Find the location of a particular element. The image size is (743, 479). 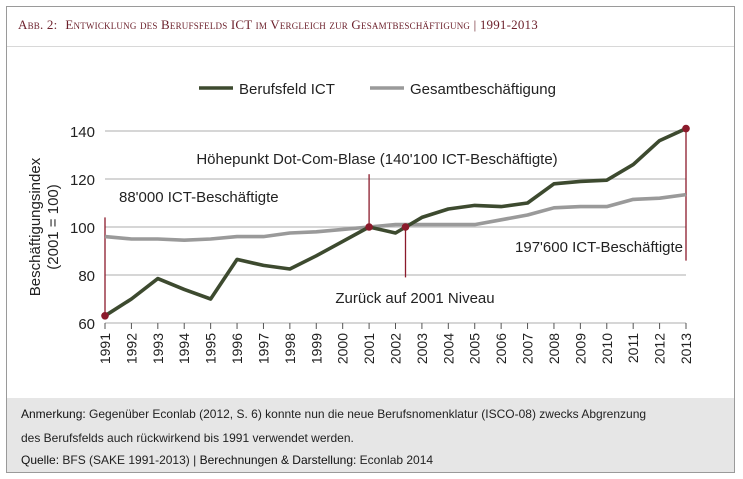

x-tick-label: 1999 is located at coordinates (316, 348).